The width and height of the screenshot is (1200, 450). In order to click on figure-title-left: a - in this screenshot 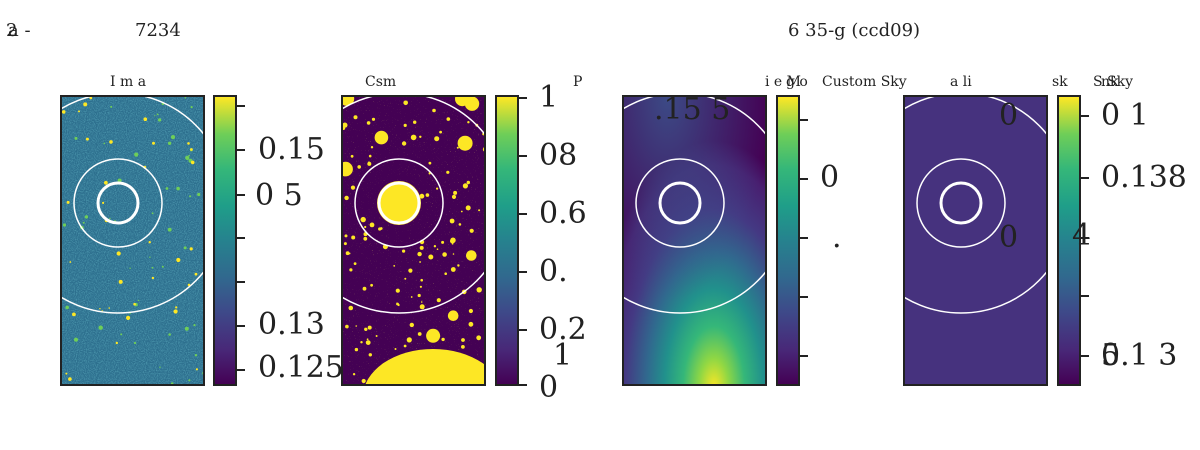, I will do `click(19, 30)`.